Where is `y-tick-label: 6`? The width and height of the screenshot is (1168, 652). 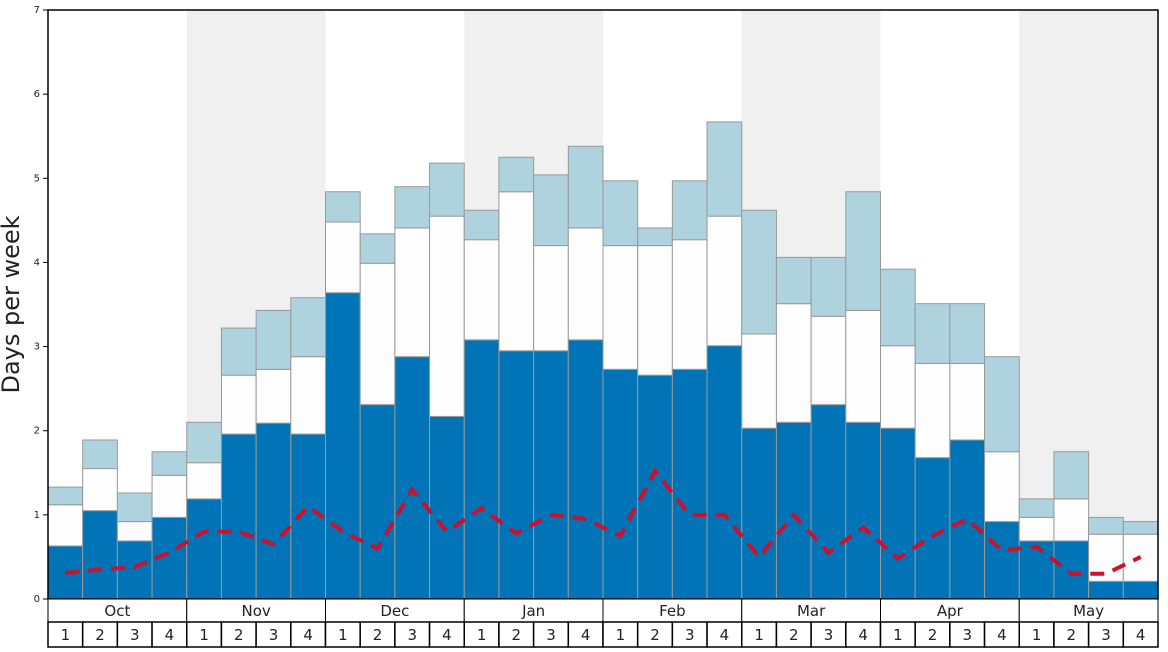
y-tick-label: 6 is located at coordinates (37, 94).